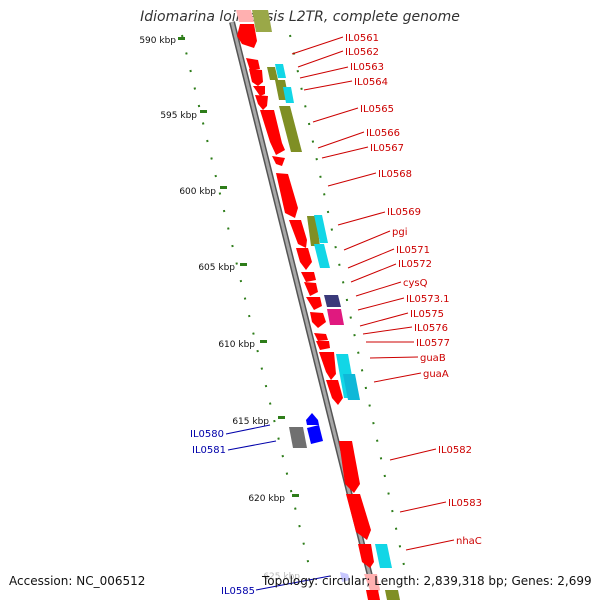 The image size is (600, 600). What do you see at coordinates (197, 192) in the screenshot?
I see `scale-label: 600 kbp` at bounding box center [197, 192].